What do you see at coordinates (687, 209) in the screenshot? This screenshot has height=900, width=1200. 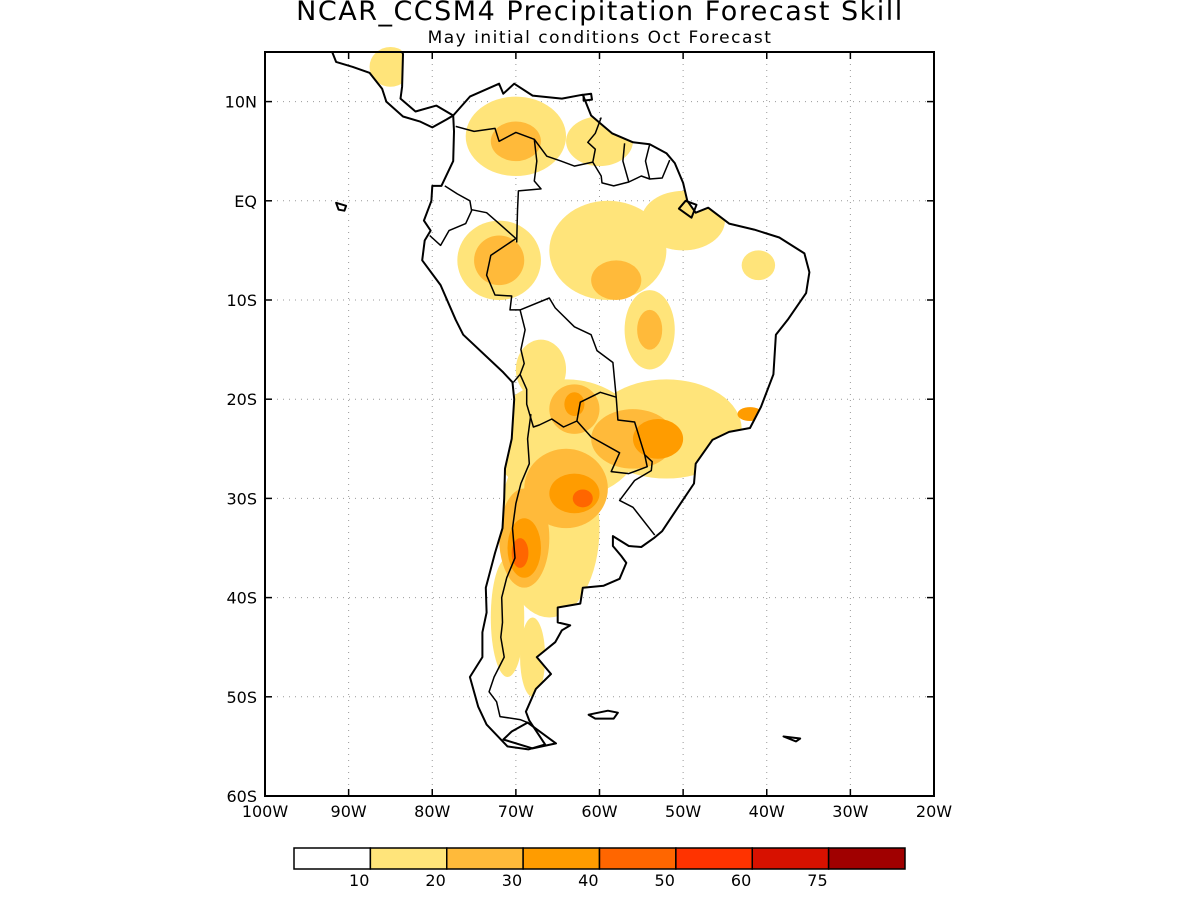 I see `marajo-coast` at bounding box center [687, 209].